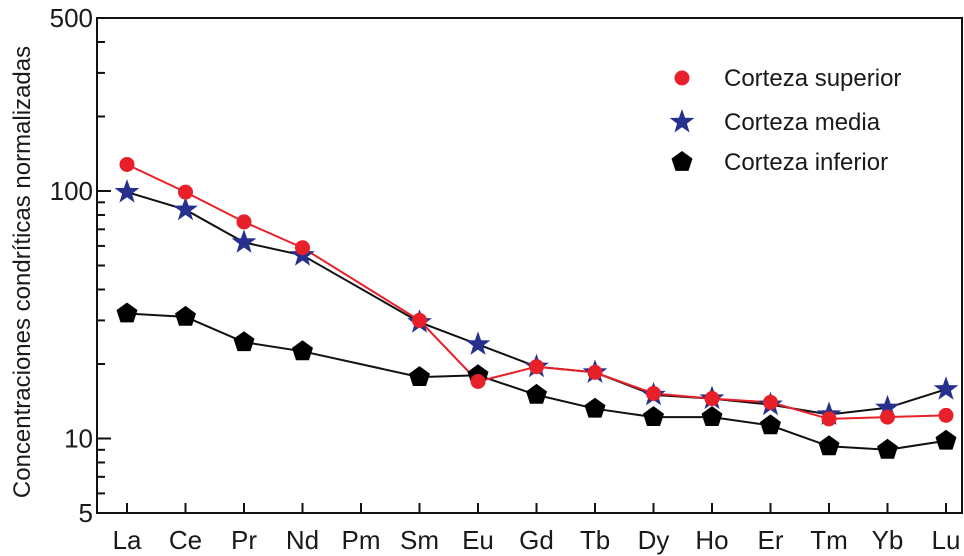 Image resolution: width=964 pixels, height=556 pixels. What do you see at coordinates (185, 540) in the screenshot?
I see `x-tick-label: Ce` at bounding box center [185, 540].